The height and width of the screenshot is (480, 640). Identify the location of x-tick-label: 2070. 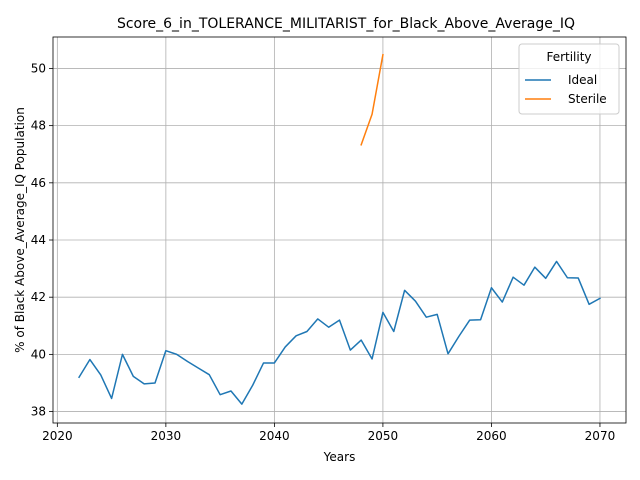
(600, 436).